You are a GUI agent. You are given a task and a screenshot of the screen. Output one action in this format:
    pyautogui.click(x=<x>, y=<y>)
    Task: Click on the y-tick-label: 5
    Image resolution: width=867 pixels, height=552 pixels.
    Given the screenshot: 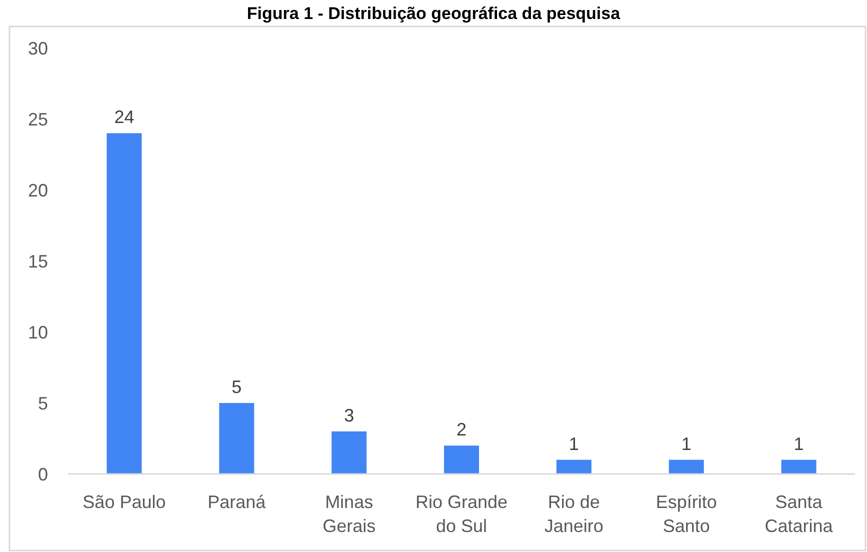 What is the action you would take?
    pyautogui.click(x=43, y=403)
    